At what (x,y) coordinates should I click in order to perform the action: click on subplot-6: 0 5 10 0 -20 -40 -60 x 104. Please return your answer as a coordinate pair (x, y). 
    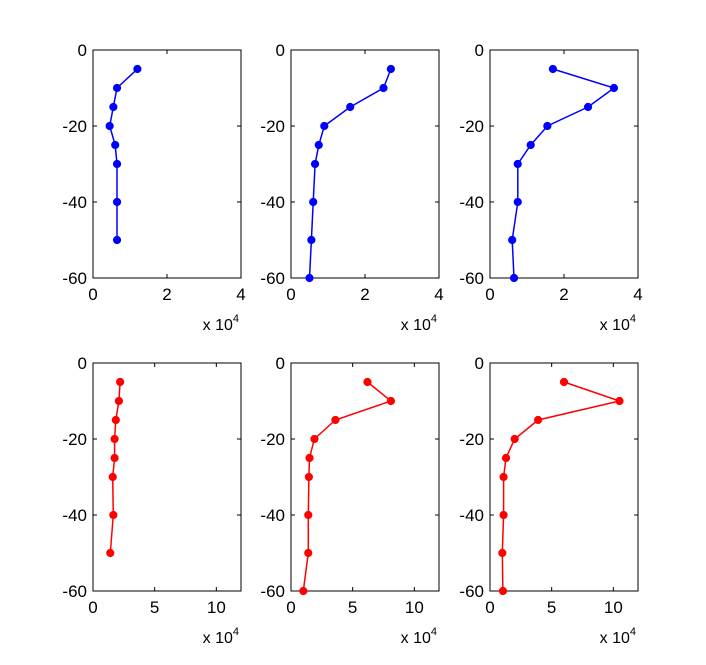
    Looking at the image, I should click on (549, 500).